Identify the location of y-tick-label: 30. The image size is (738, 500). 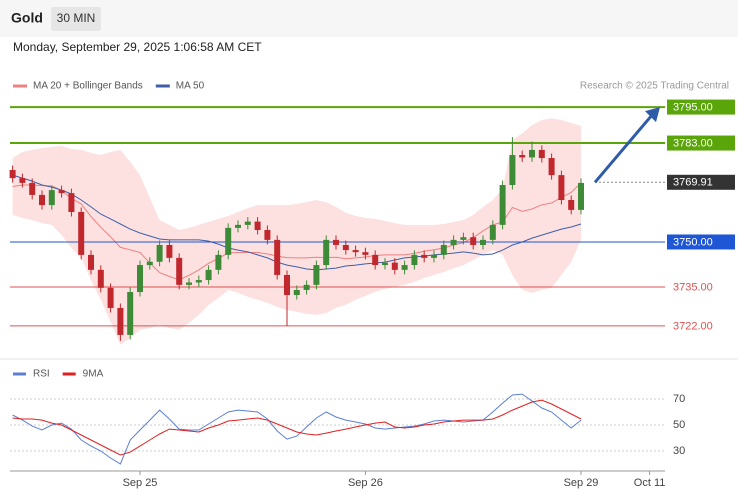
(679, 451).